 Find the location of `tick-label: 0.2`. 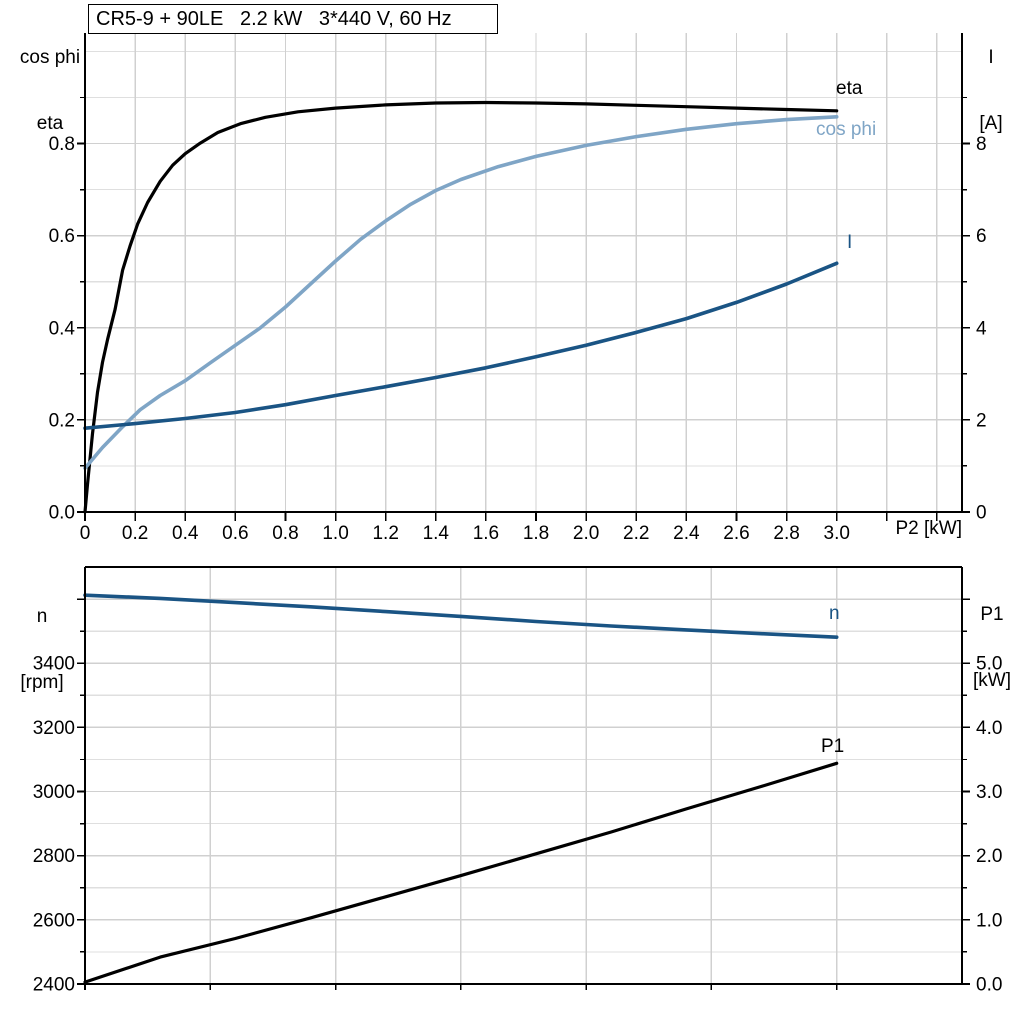

tick-label: 0.2 is located at coordinates (62, 420).